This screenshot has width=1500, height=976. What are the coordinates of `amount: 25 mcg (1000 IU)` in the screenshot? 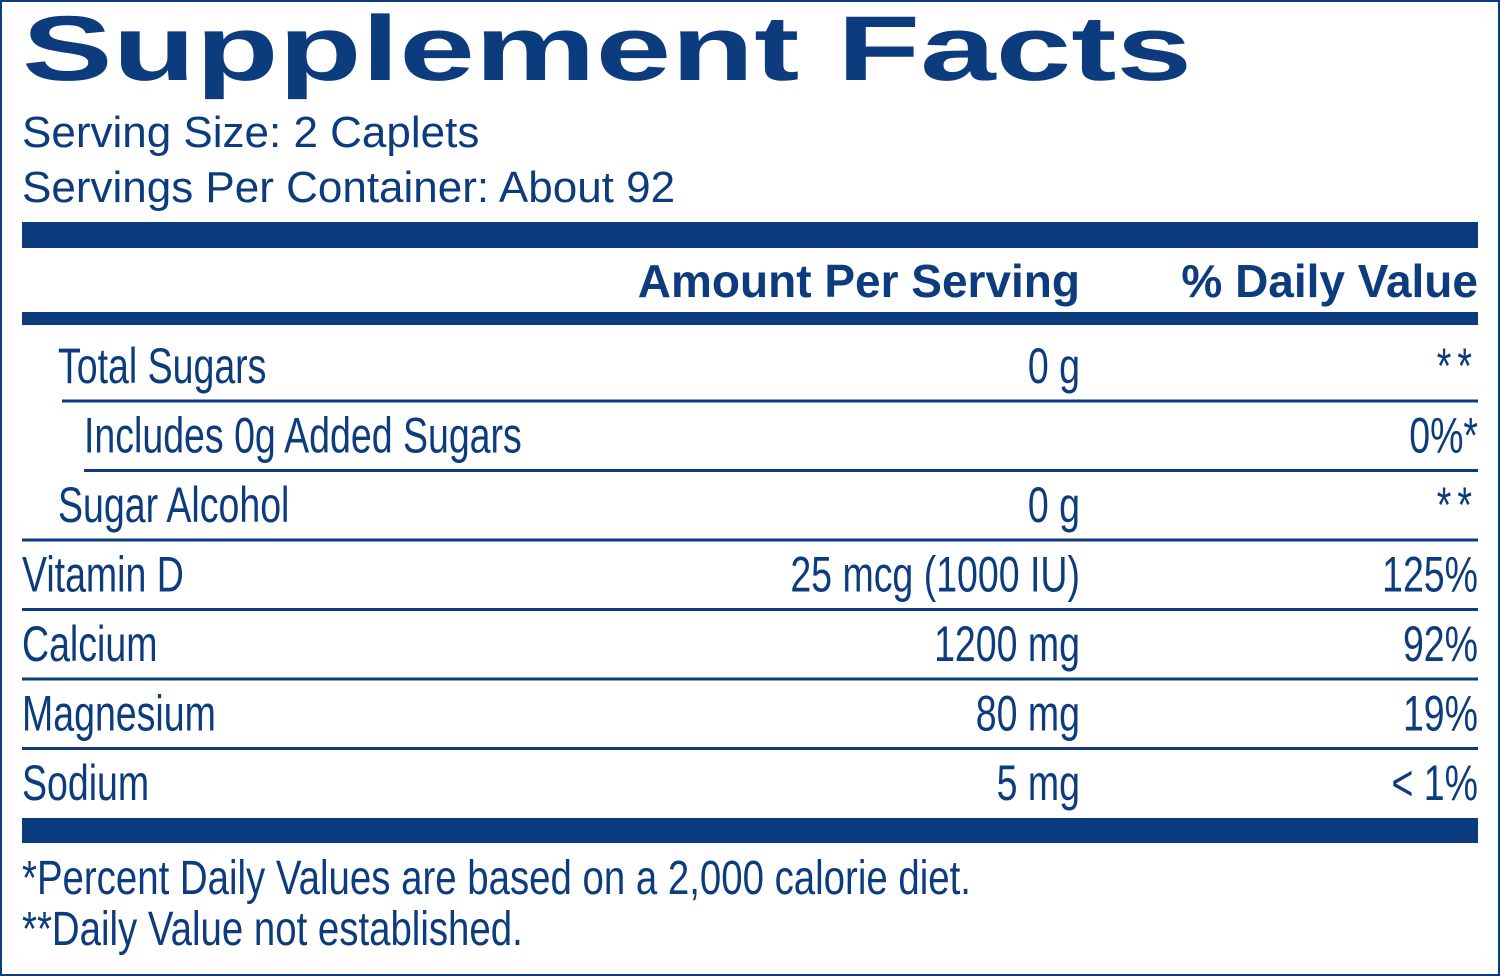 It's located at (935, 574).